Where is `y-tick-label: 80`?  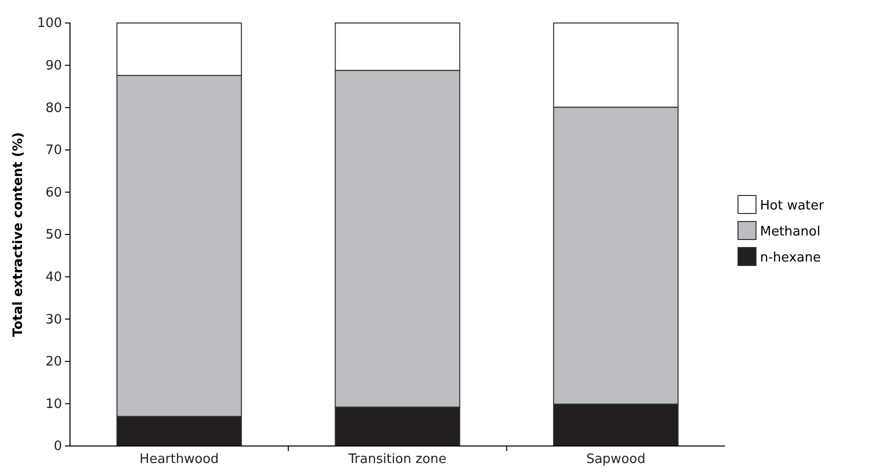 y-tick-label: 80 is located at coordinates (53, 108).